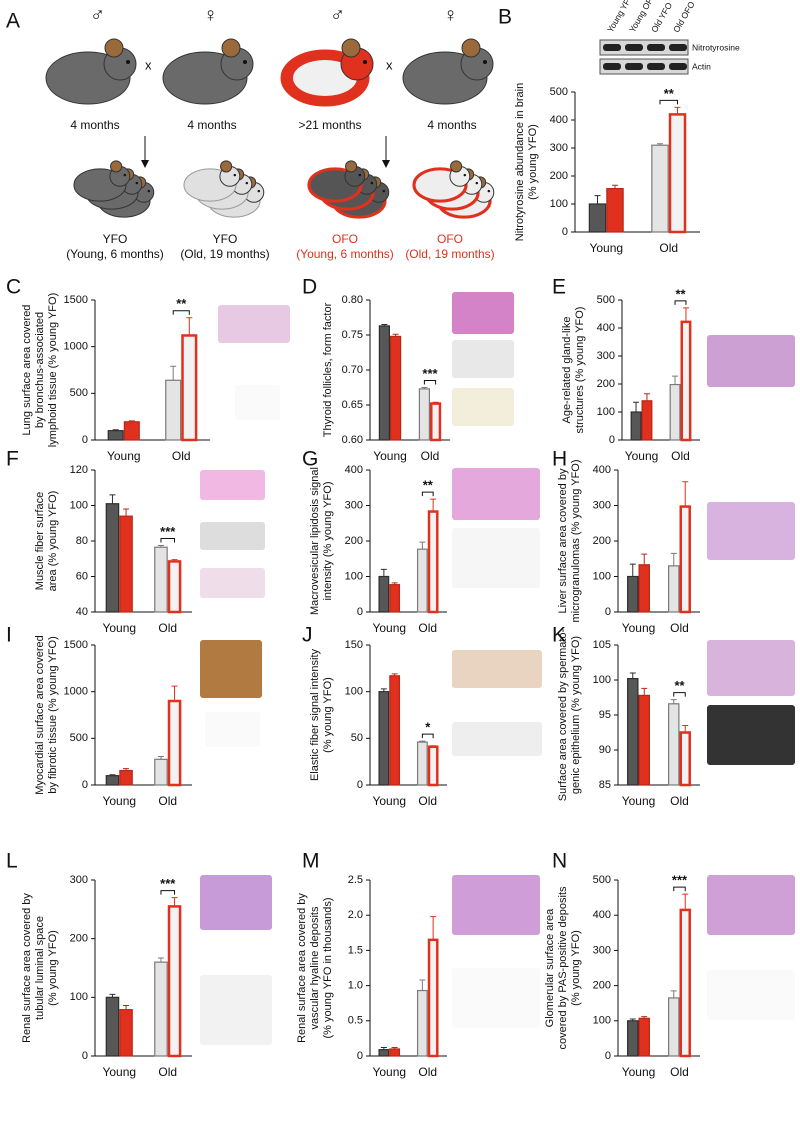 This screenshot has width=800, height=1127. Describe the element at coordinates (355, 986) in the screenshot. I see `y-tick-label: 1.0` at that location.